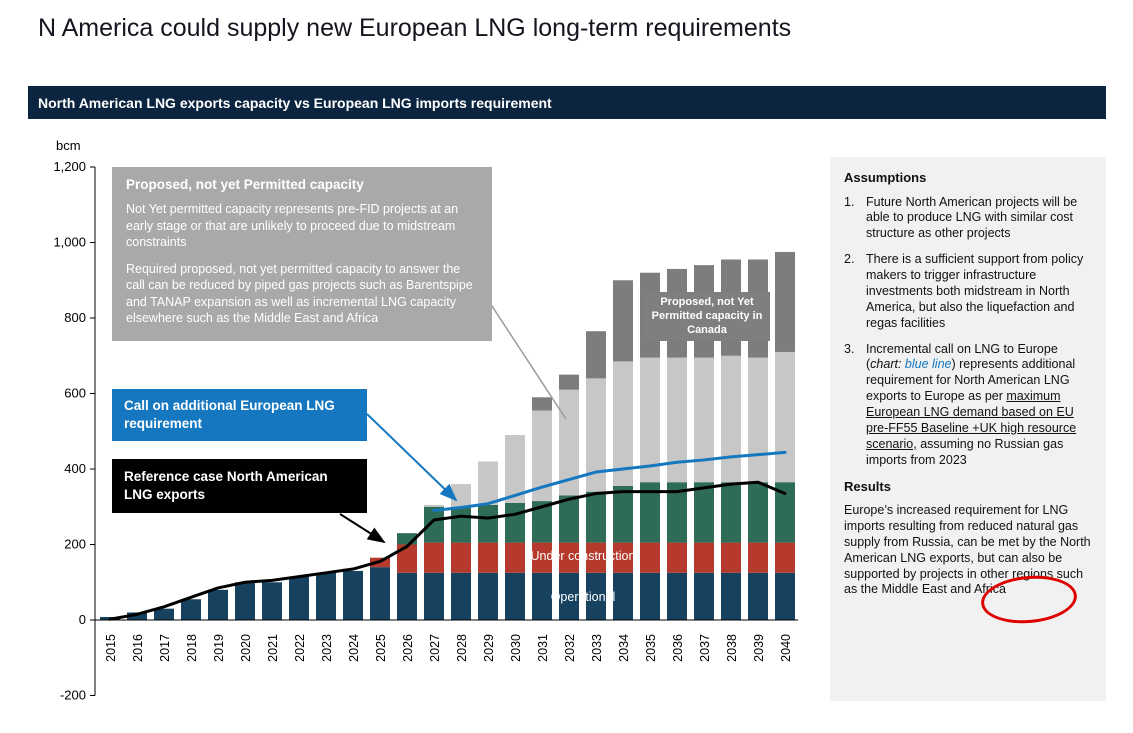 Image resolution: width=1133 pixels, height=733 pixels. What do you see at coordinates (75, 393) in the screenshot?
I see `y-tick-label: 600` at bounding box center [75, 393].